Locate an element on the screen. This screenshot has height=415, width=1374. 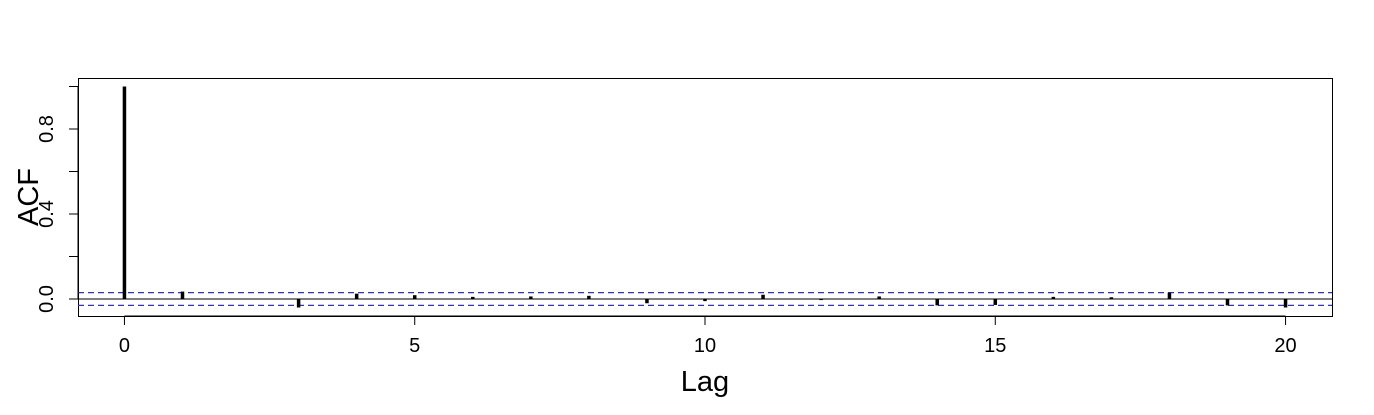
x-tick-label: 15 is located at coordinates (995, 346).